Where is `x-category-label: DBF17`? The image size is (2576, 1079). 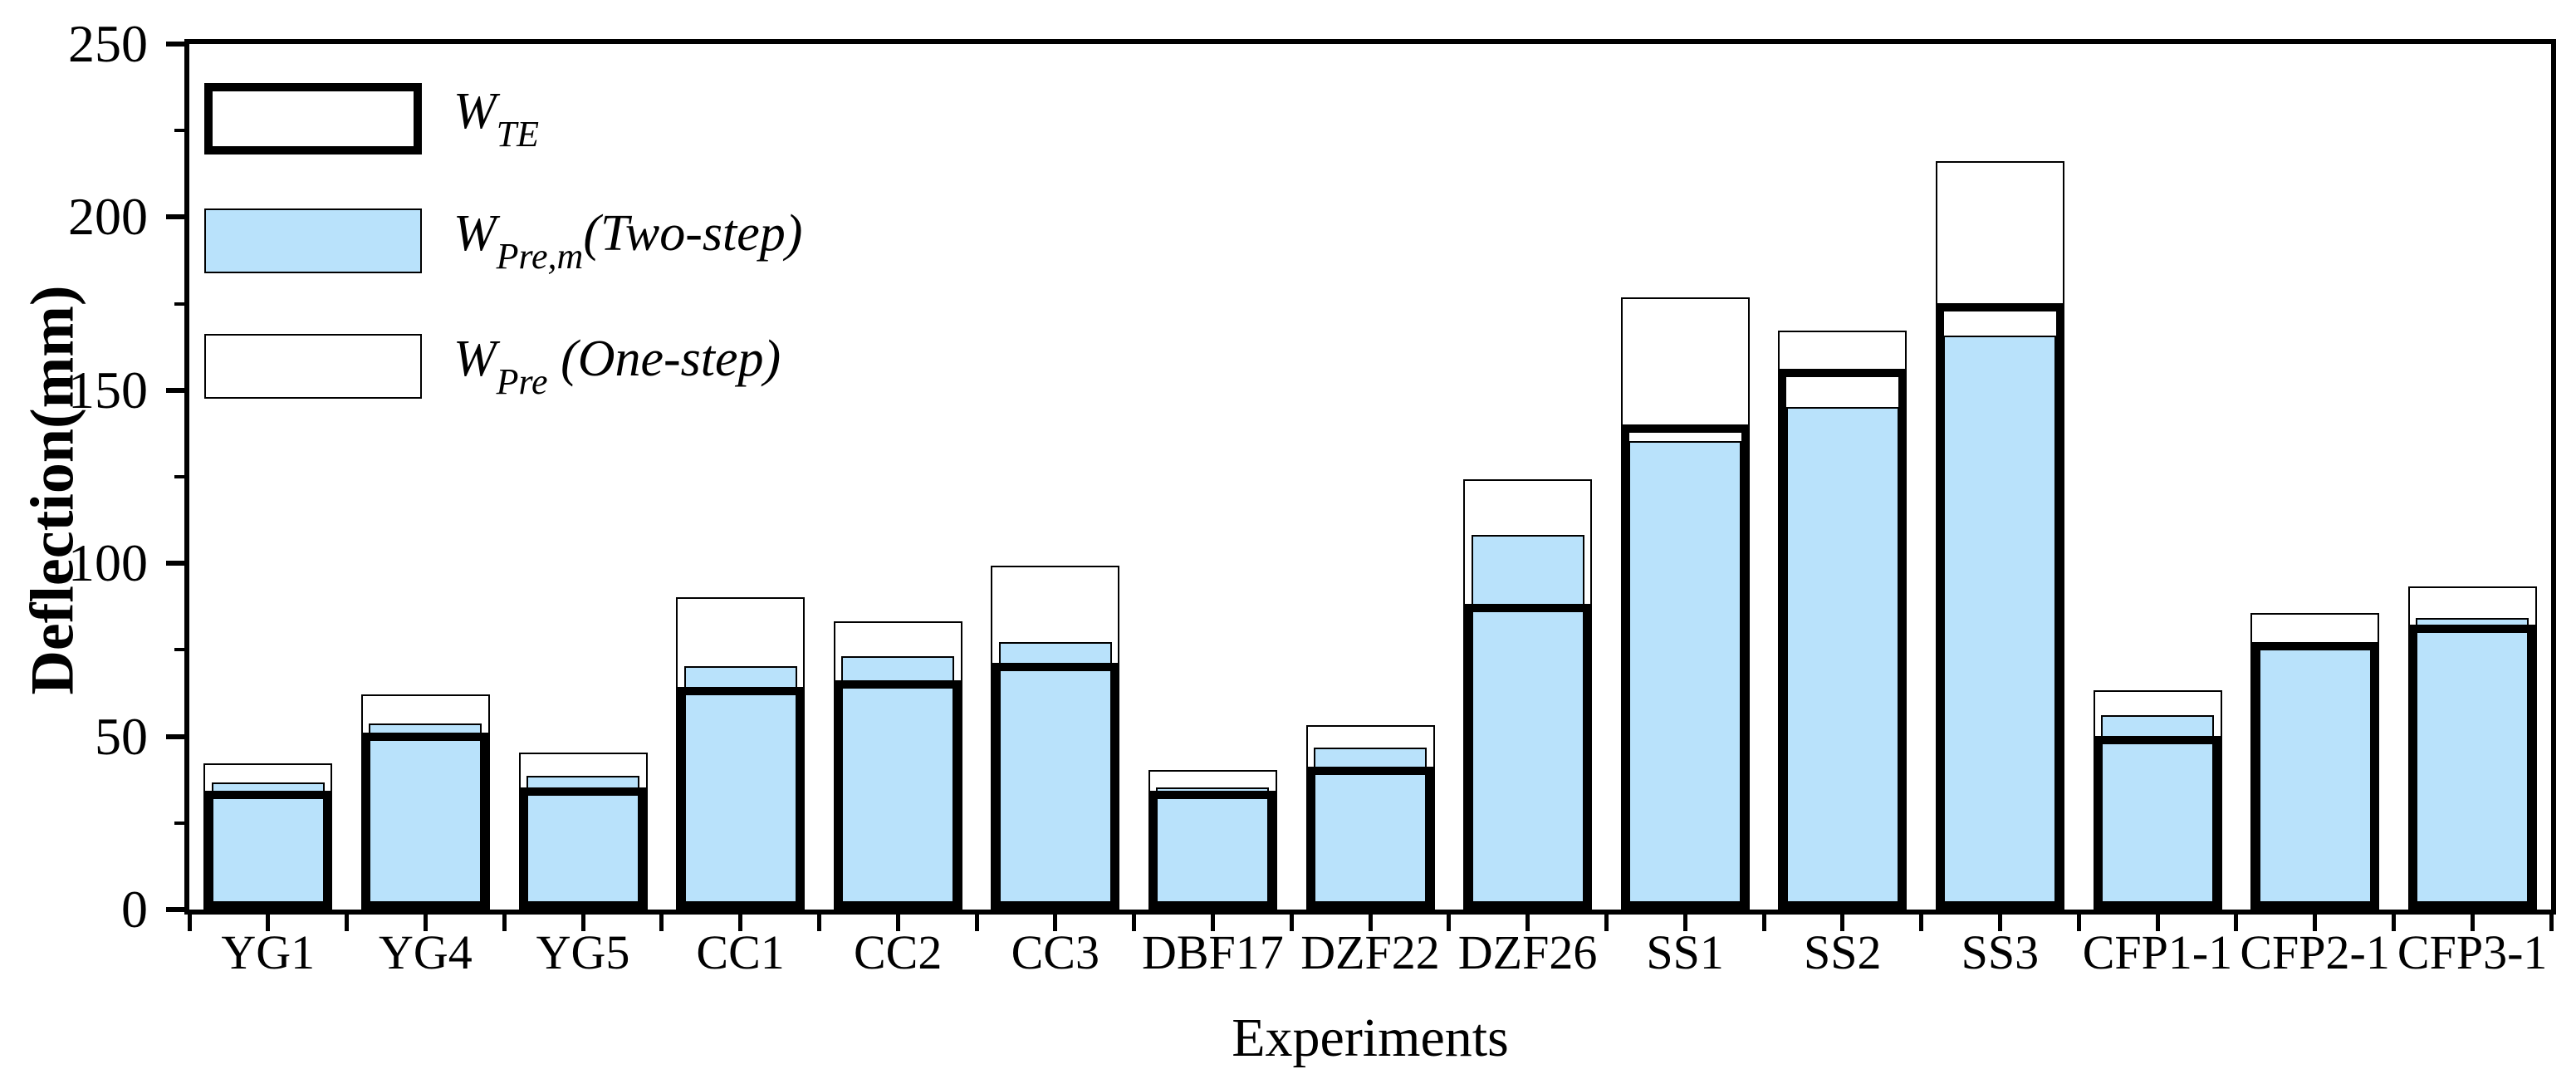 x-category-label: DBF17 is located at coordinates (1212, 952).